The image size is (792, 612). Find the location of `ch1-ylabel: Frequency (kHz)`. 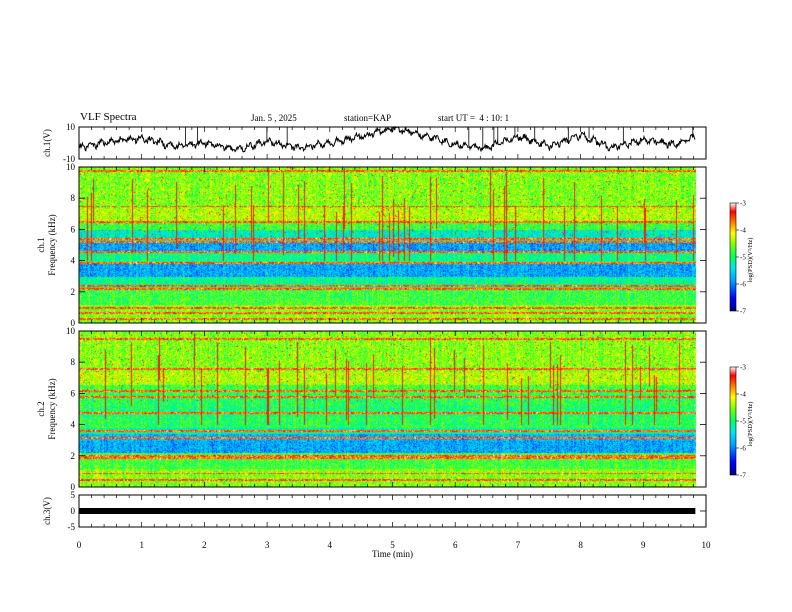

ch1-ylabel: Frequency (kHz) is located at coordinates (52, 244).